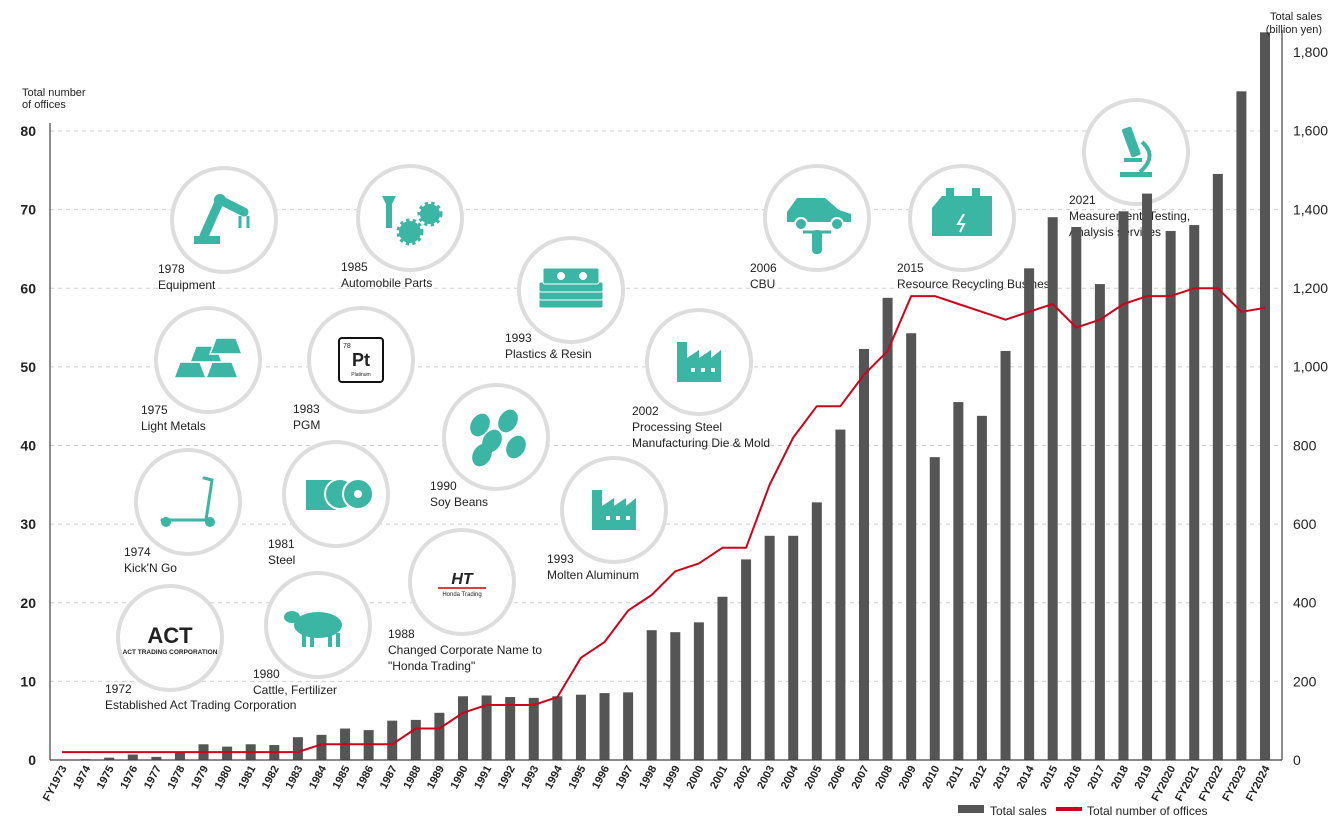 Image resolution: width=1342 pixels, height=830 pixels. Describe the element at coordinates (208, 358) in the screenshot. I see `metal-ingots-icon` at that location.